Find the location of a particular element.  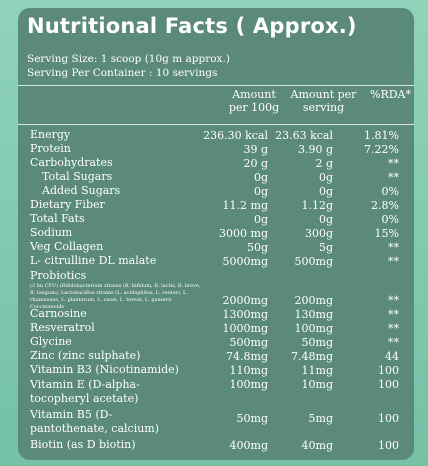

amount-per-100g: 2000mg is located at coordinates (245, 300).